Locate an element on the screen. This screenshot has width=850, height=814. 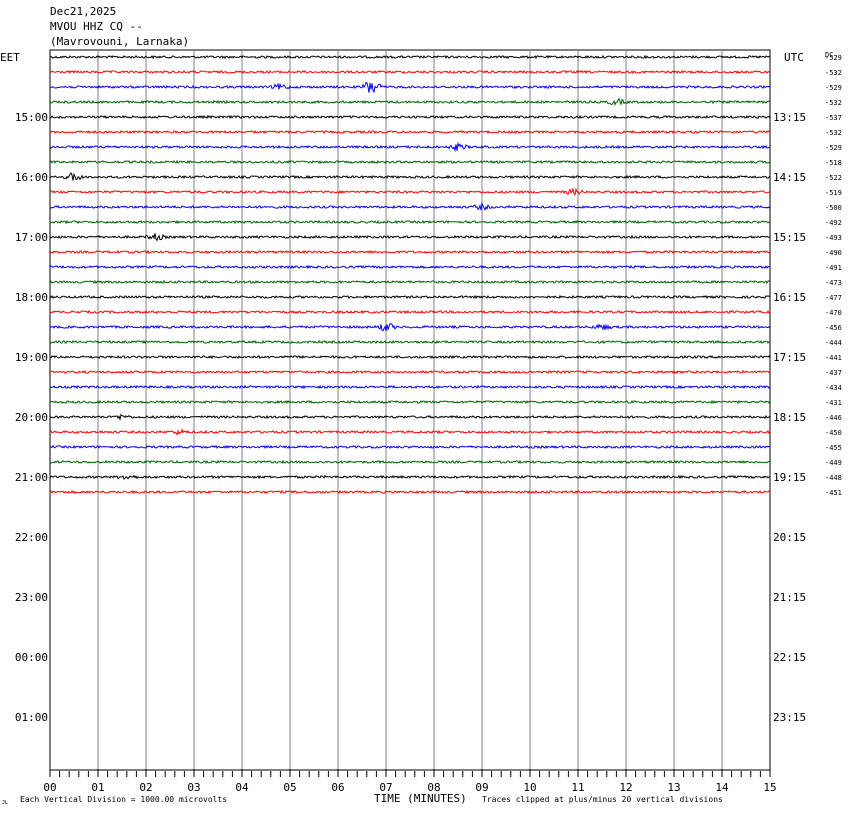
dc-offset-label: -519 is located at coordinates (833, 193).